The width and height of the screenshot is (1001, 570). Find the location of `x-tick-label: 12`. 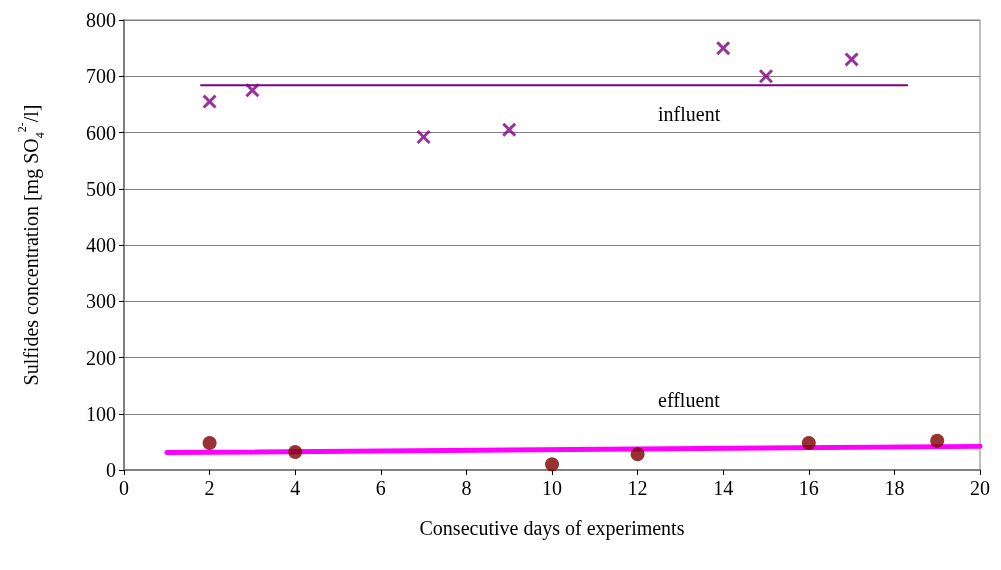

x-tick-label: 12 is located at coordinates (637, 488).